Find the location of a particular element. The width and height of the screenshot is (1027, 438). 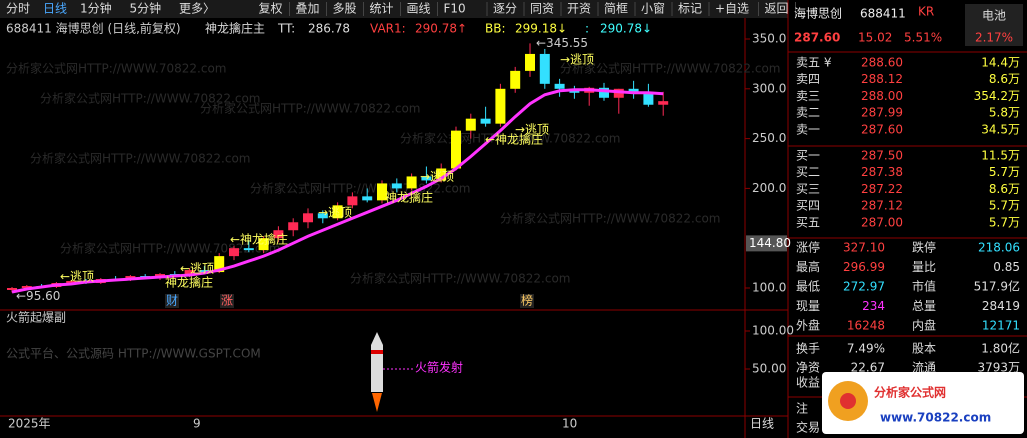

toolbar-button: 开资 is located at coordinates (579, 9).